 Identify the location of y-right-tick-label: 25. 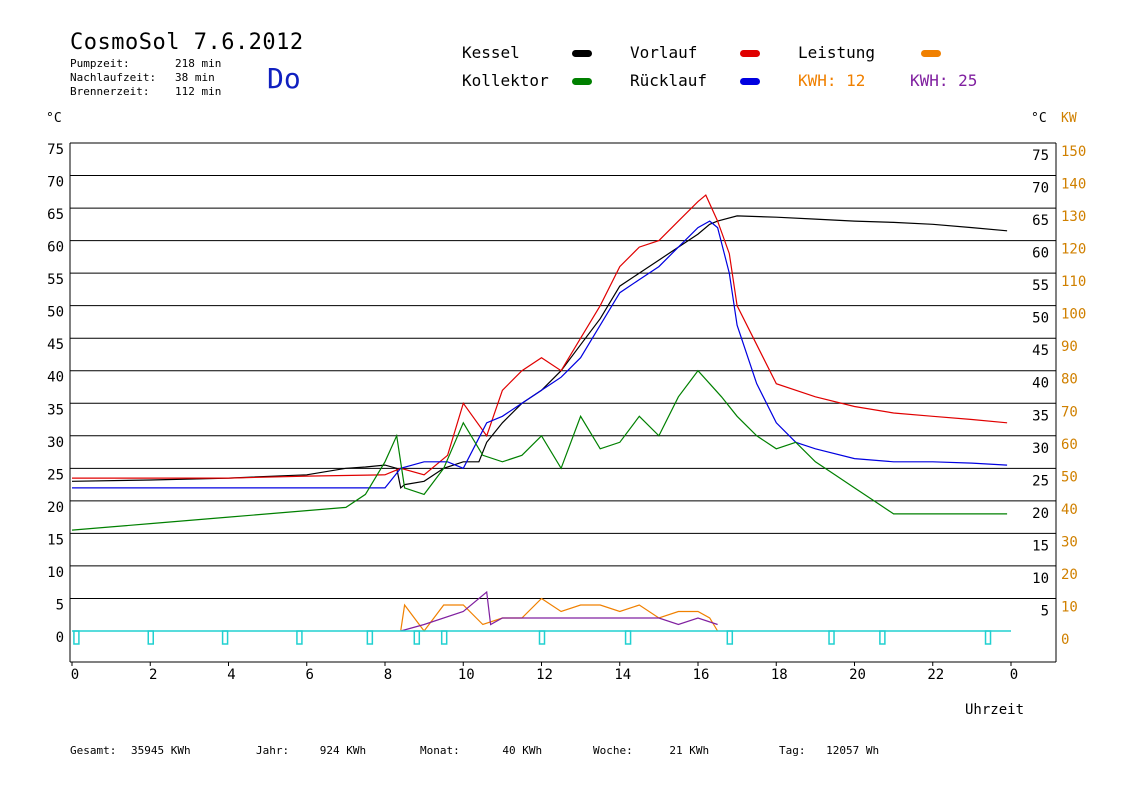
(1040, 481).